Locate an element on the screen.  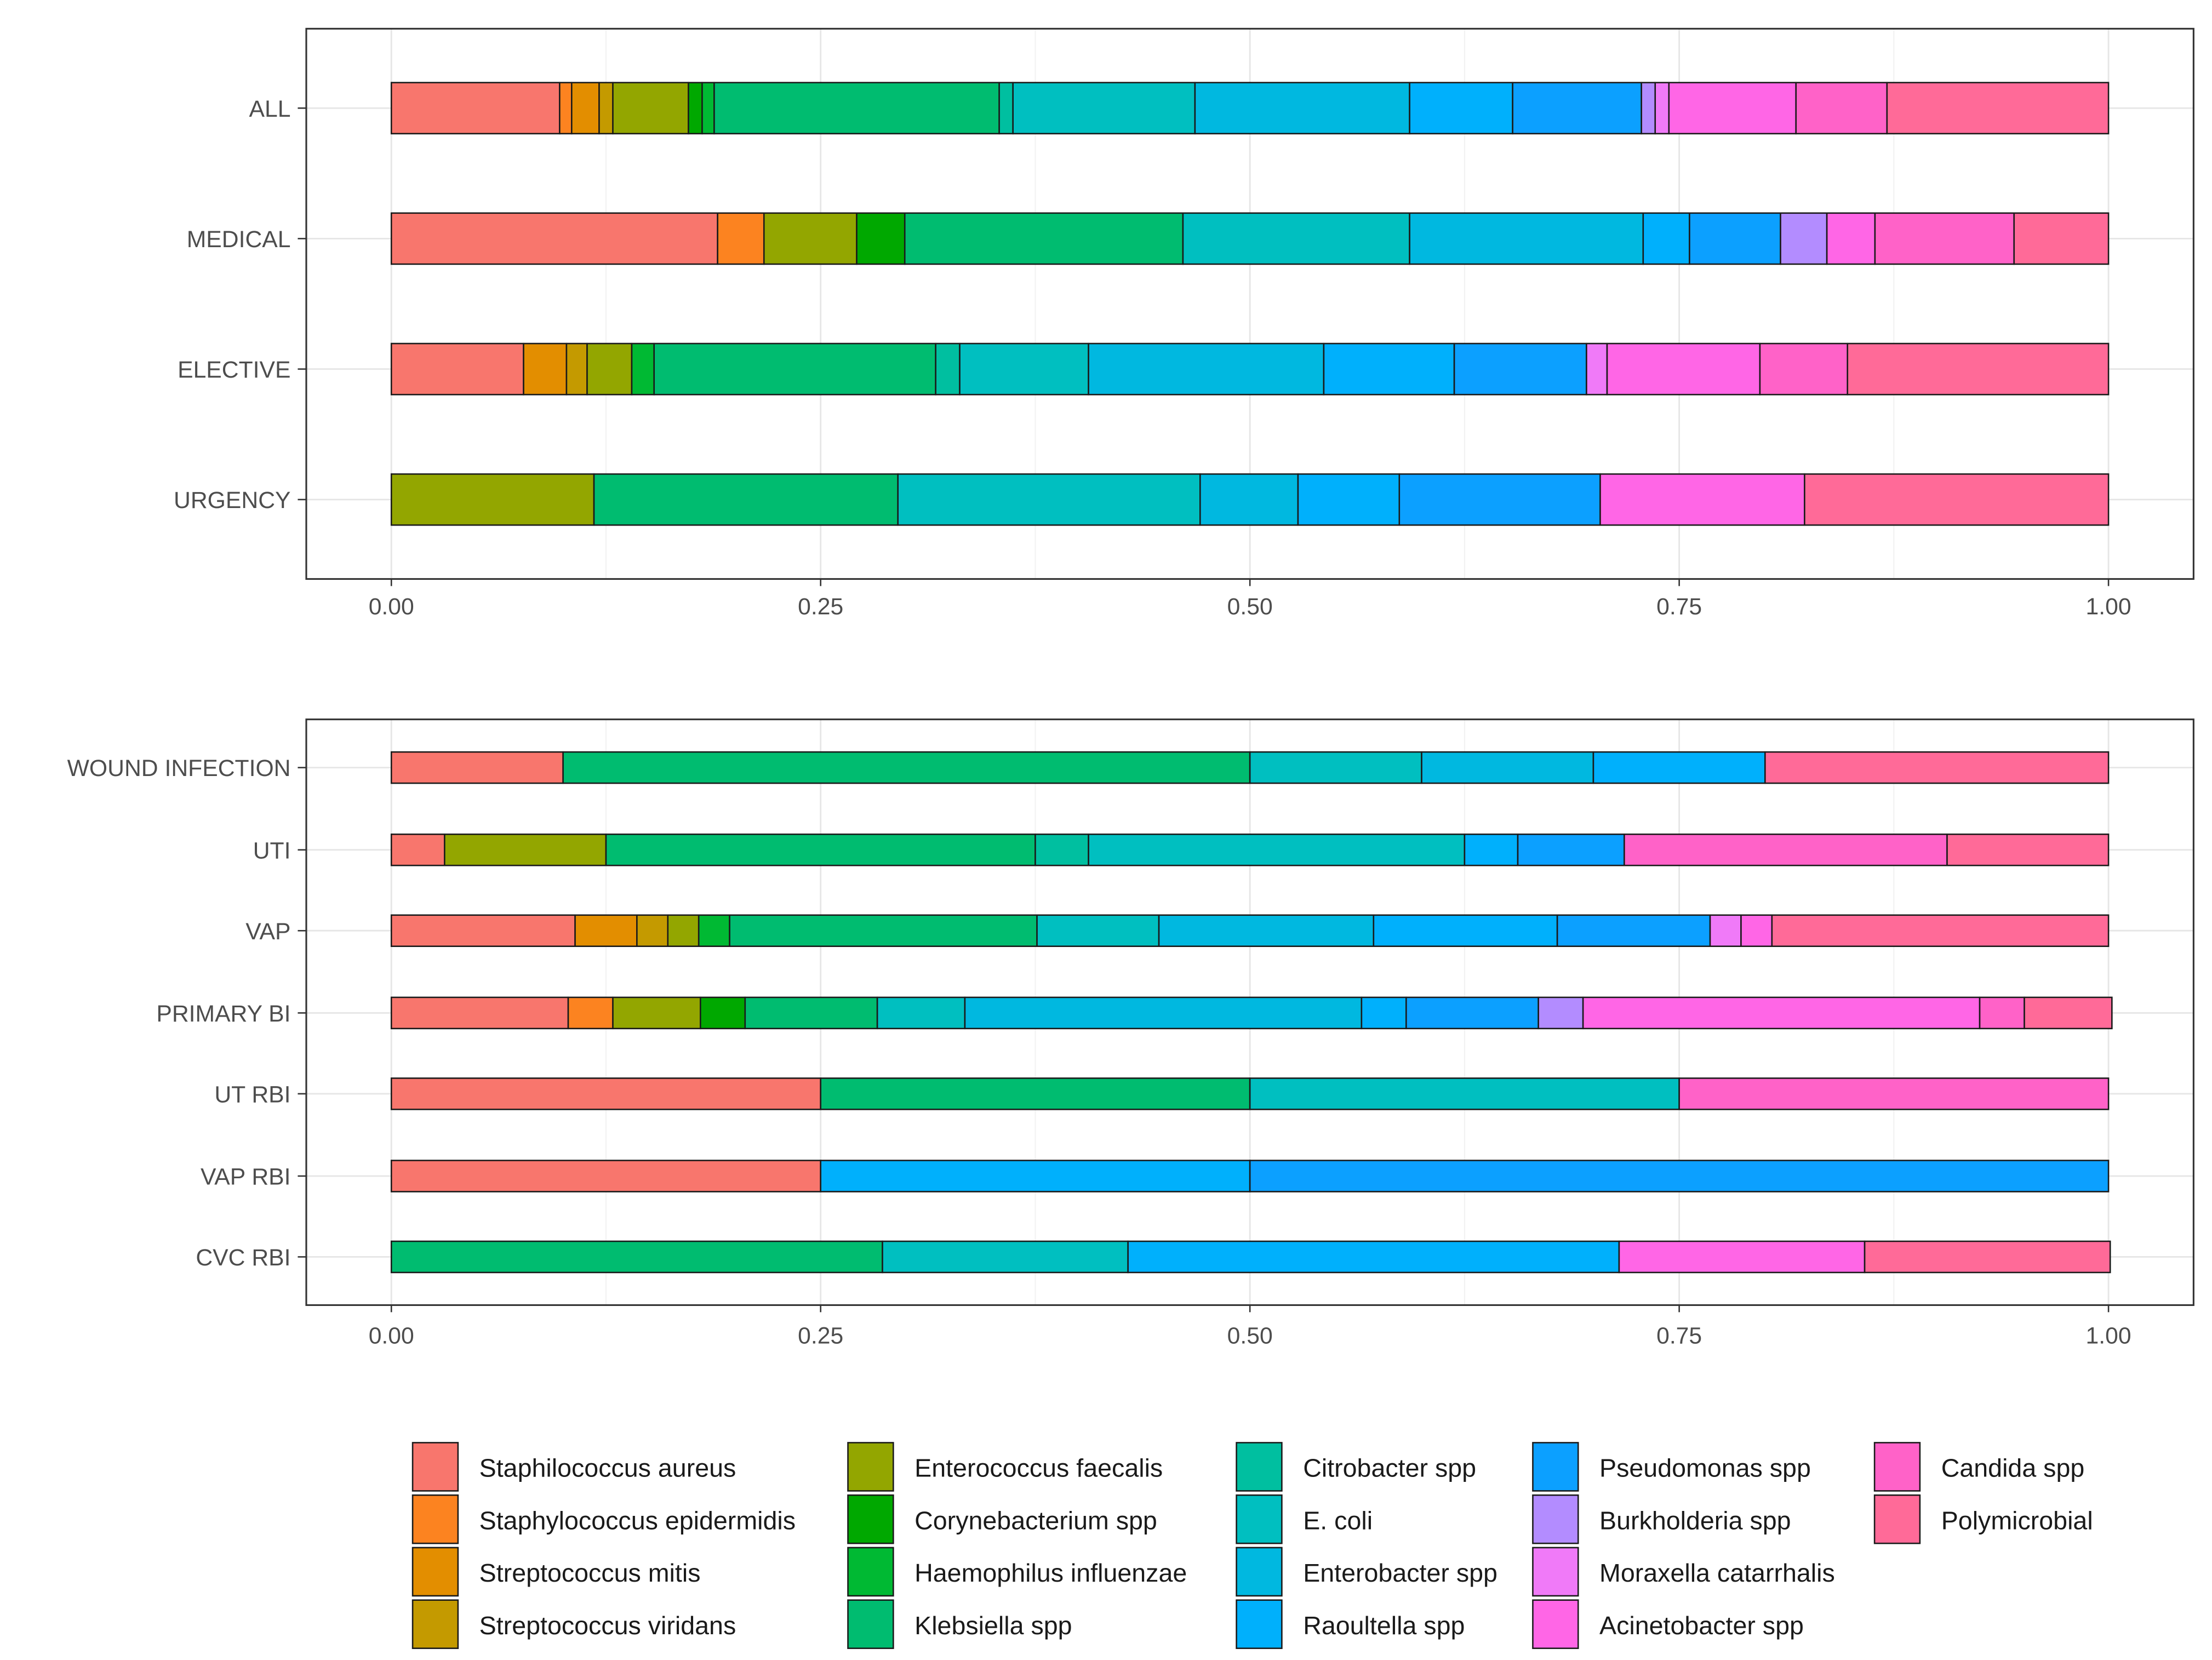
y-tick-label: MEDICAL is located at coordinates (239, 239).